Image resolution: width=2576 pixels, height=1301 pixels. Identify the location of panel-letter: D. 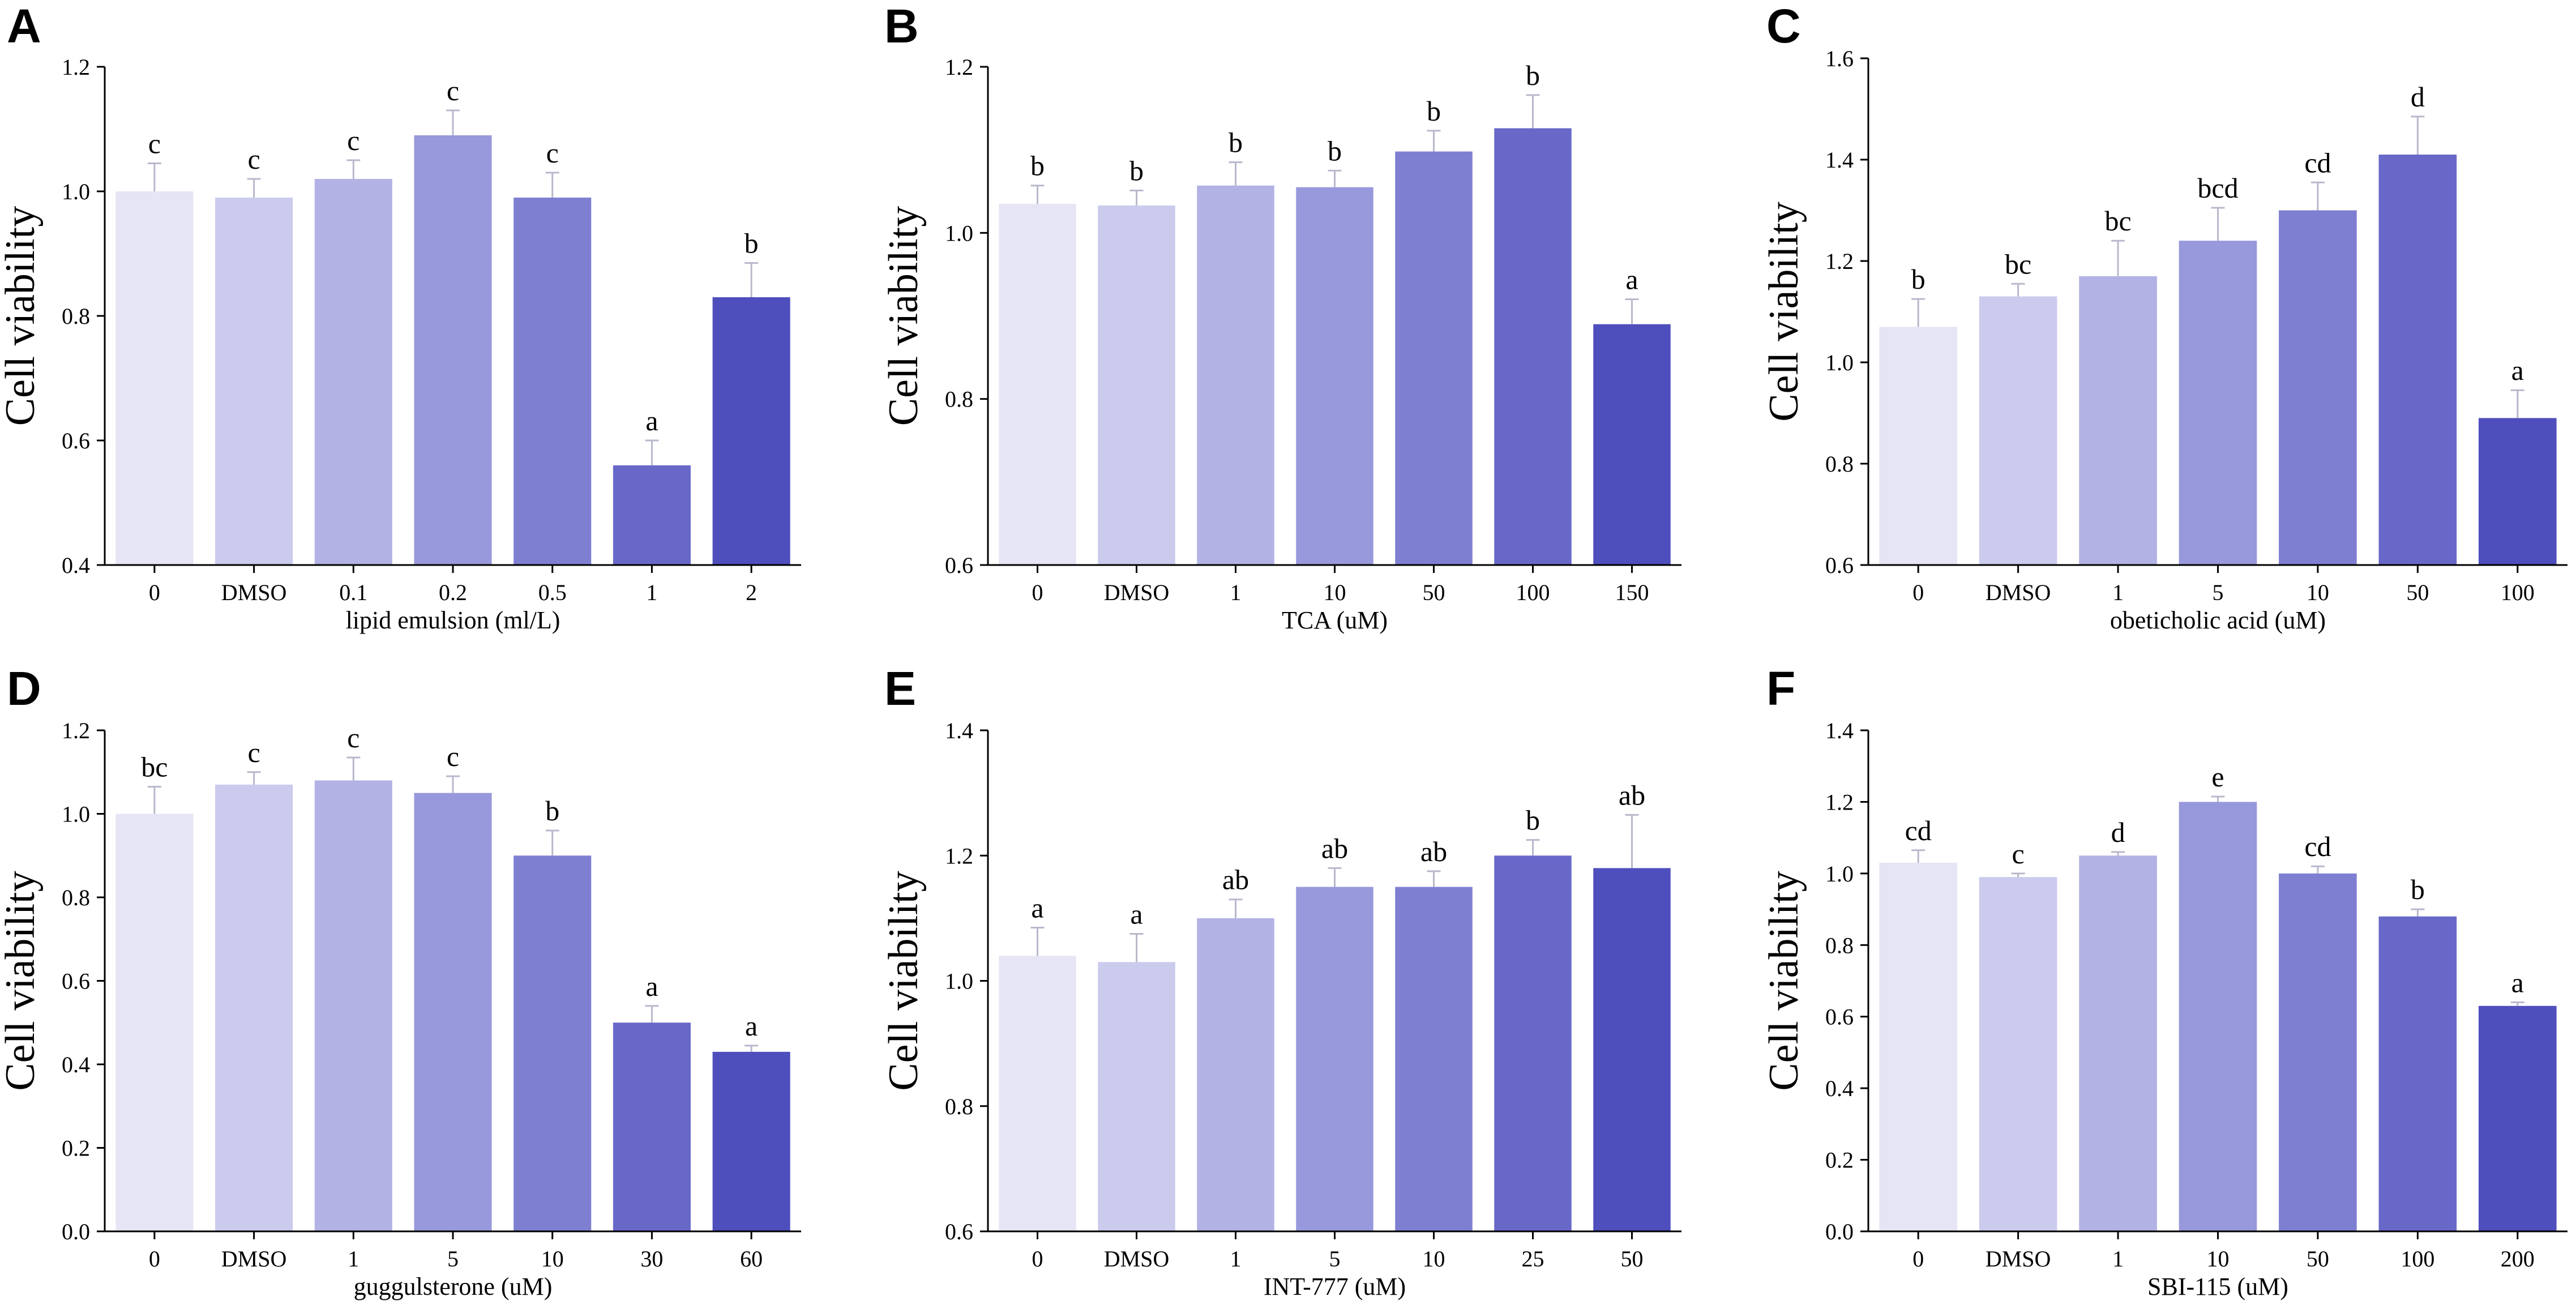
(24, 688).